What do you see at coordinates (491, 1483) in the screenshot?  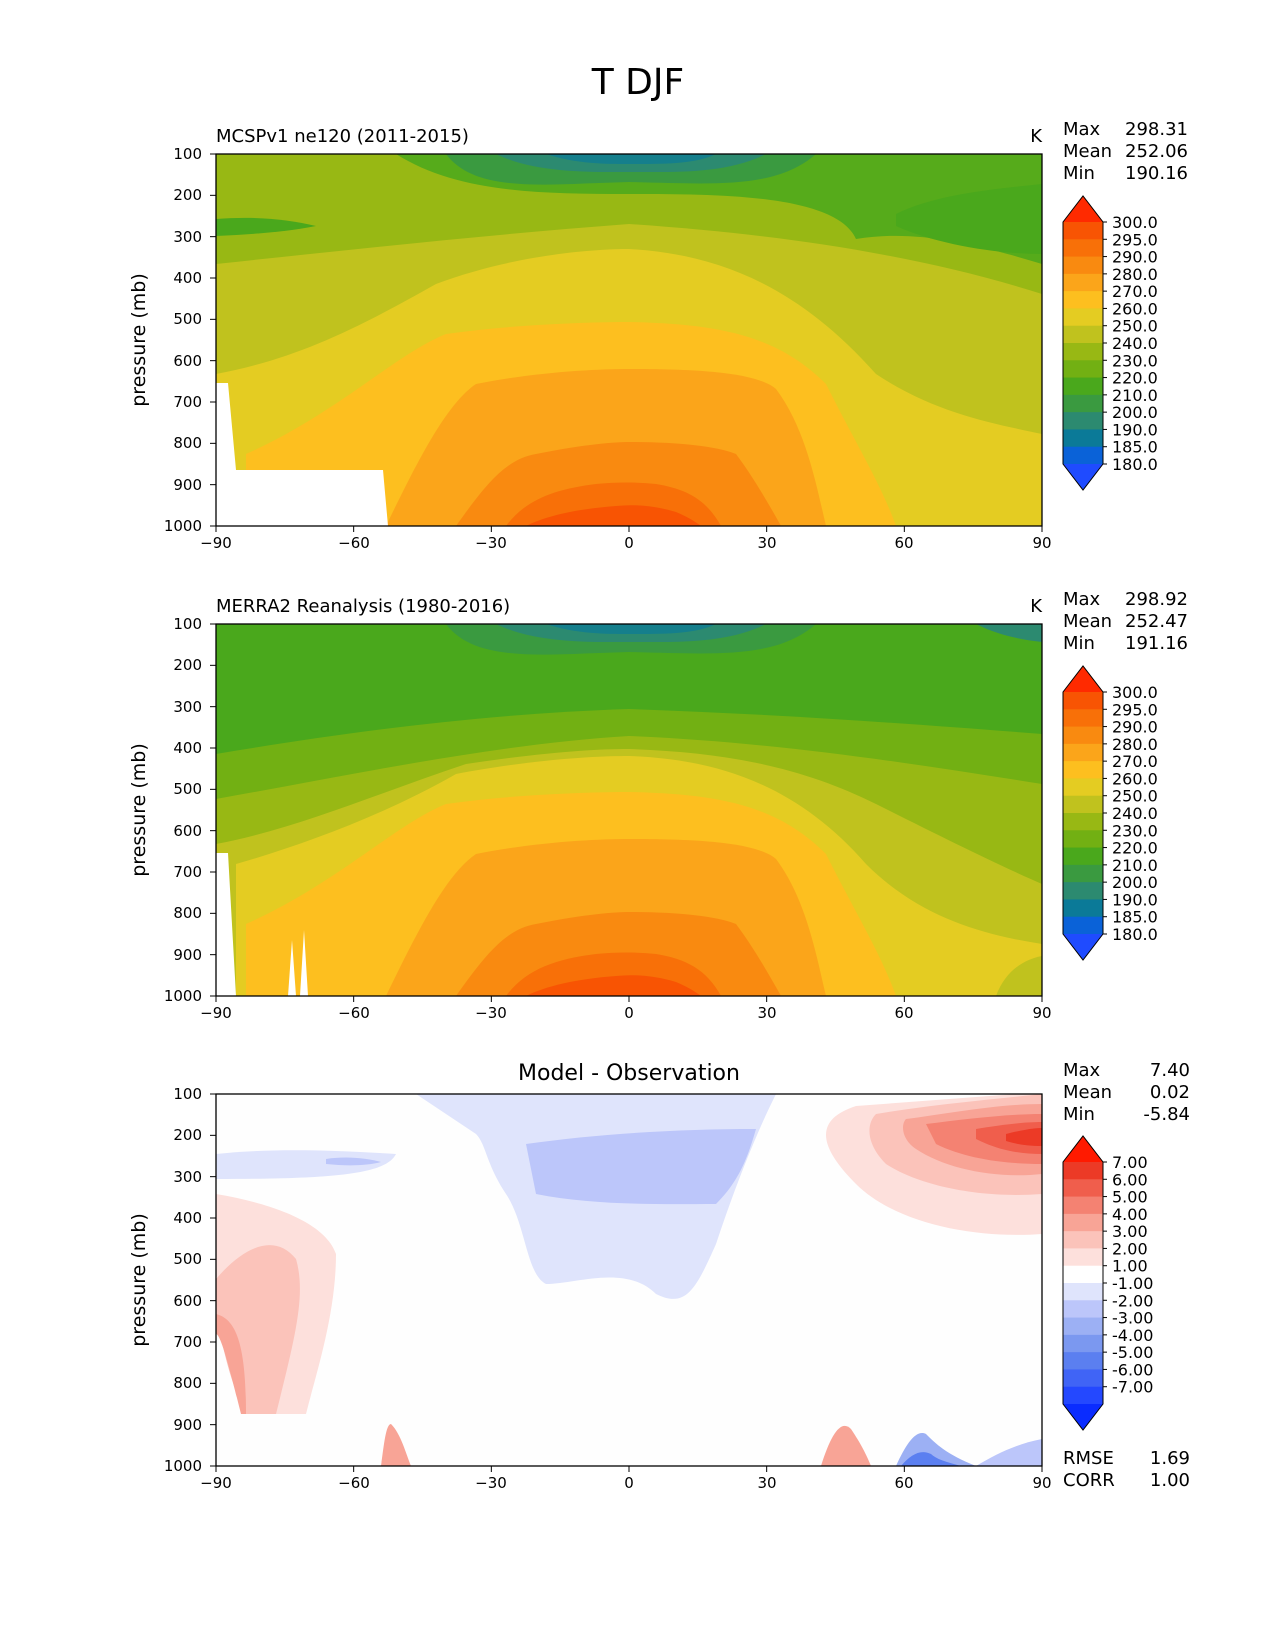 I see `x-tick-label: −30` at bounding box center [491, 1483].